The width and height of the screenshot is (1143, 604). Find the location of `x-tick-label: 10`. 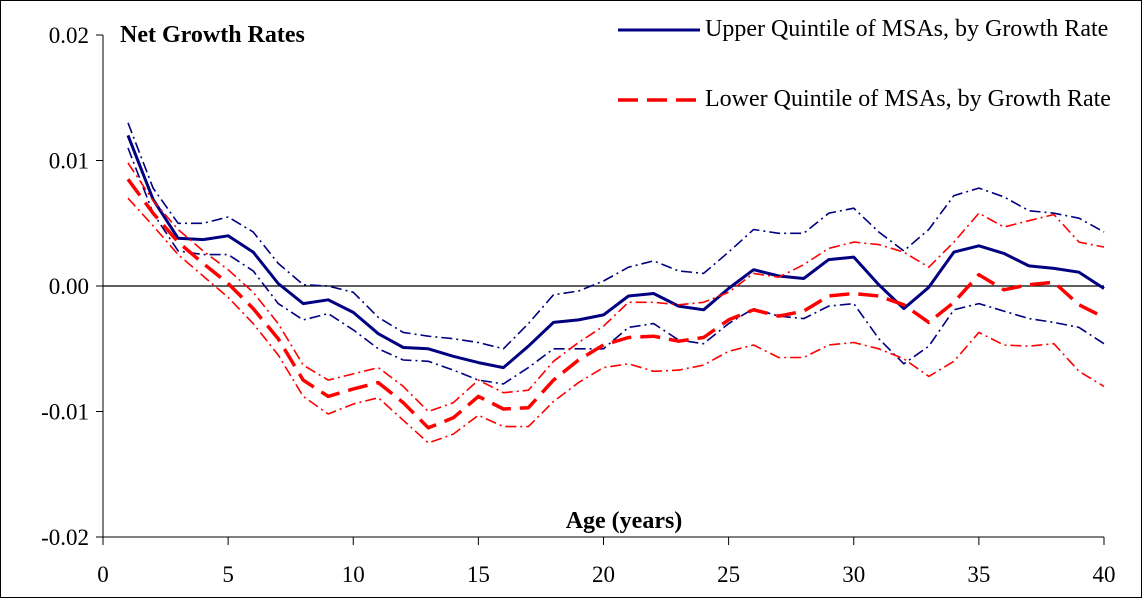

x-tick-label: 10 is located at coordinates (353, 574).